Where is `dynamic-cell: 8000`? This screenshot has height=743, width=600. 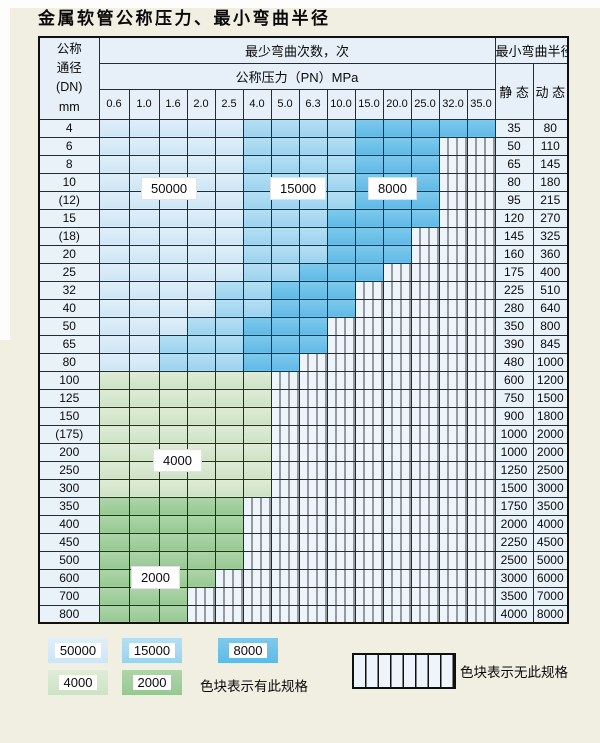
dynamic-cell: 8000 is located at coordinates (550, 614).